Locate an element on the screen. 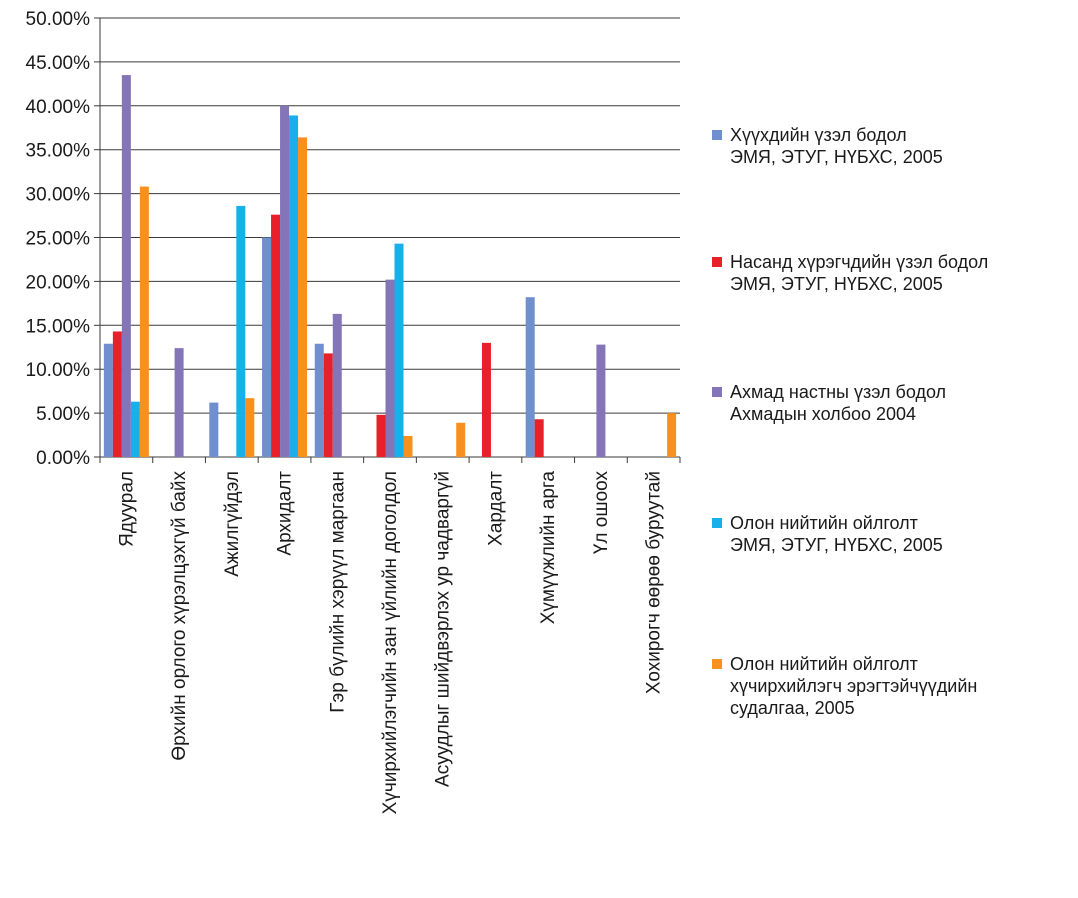 This screenshot has width=1078, height=898. y-tick-label: 25.00% is located at coordinates (58, 239).